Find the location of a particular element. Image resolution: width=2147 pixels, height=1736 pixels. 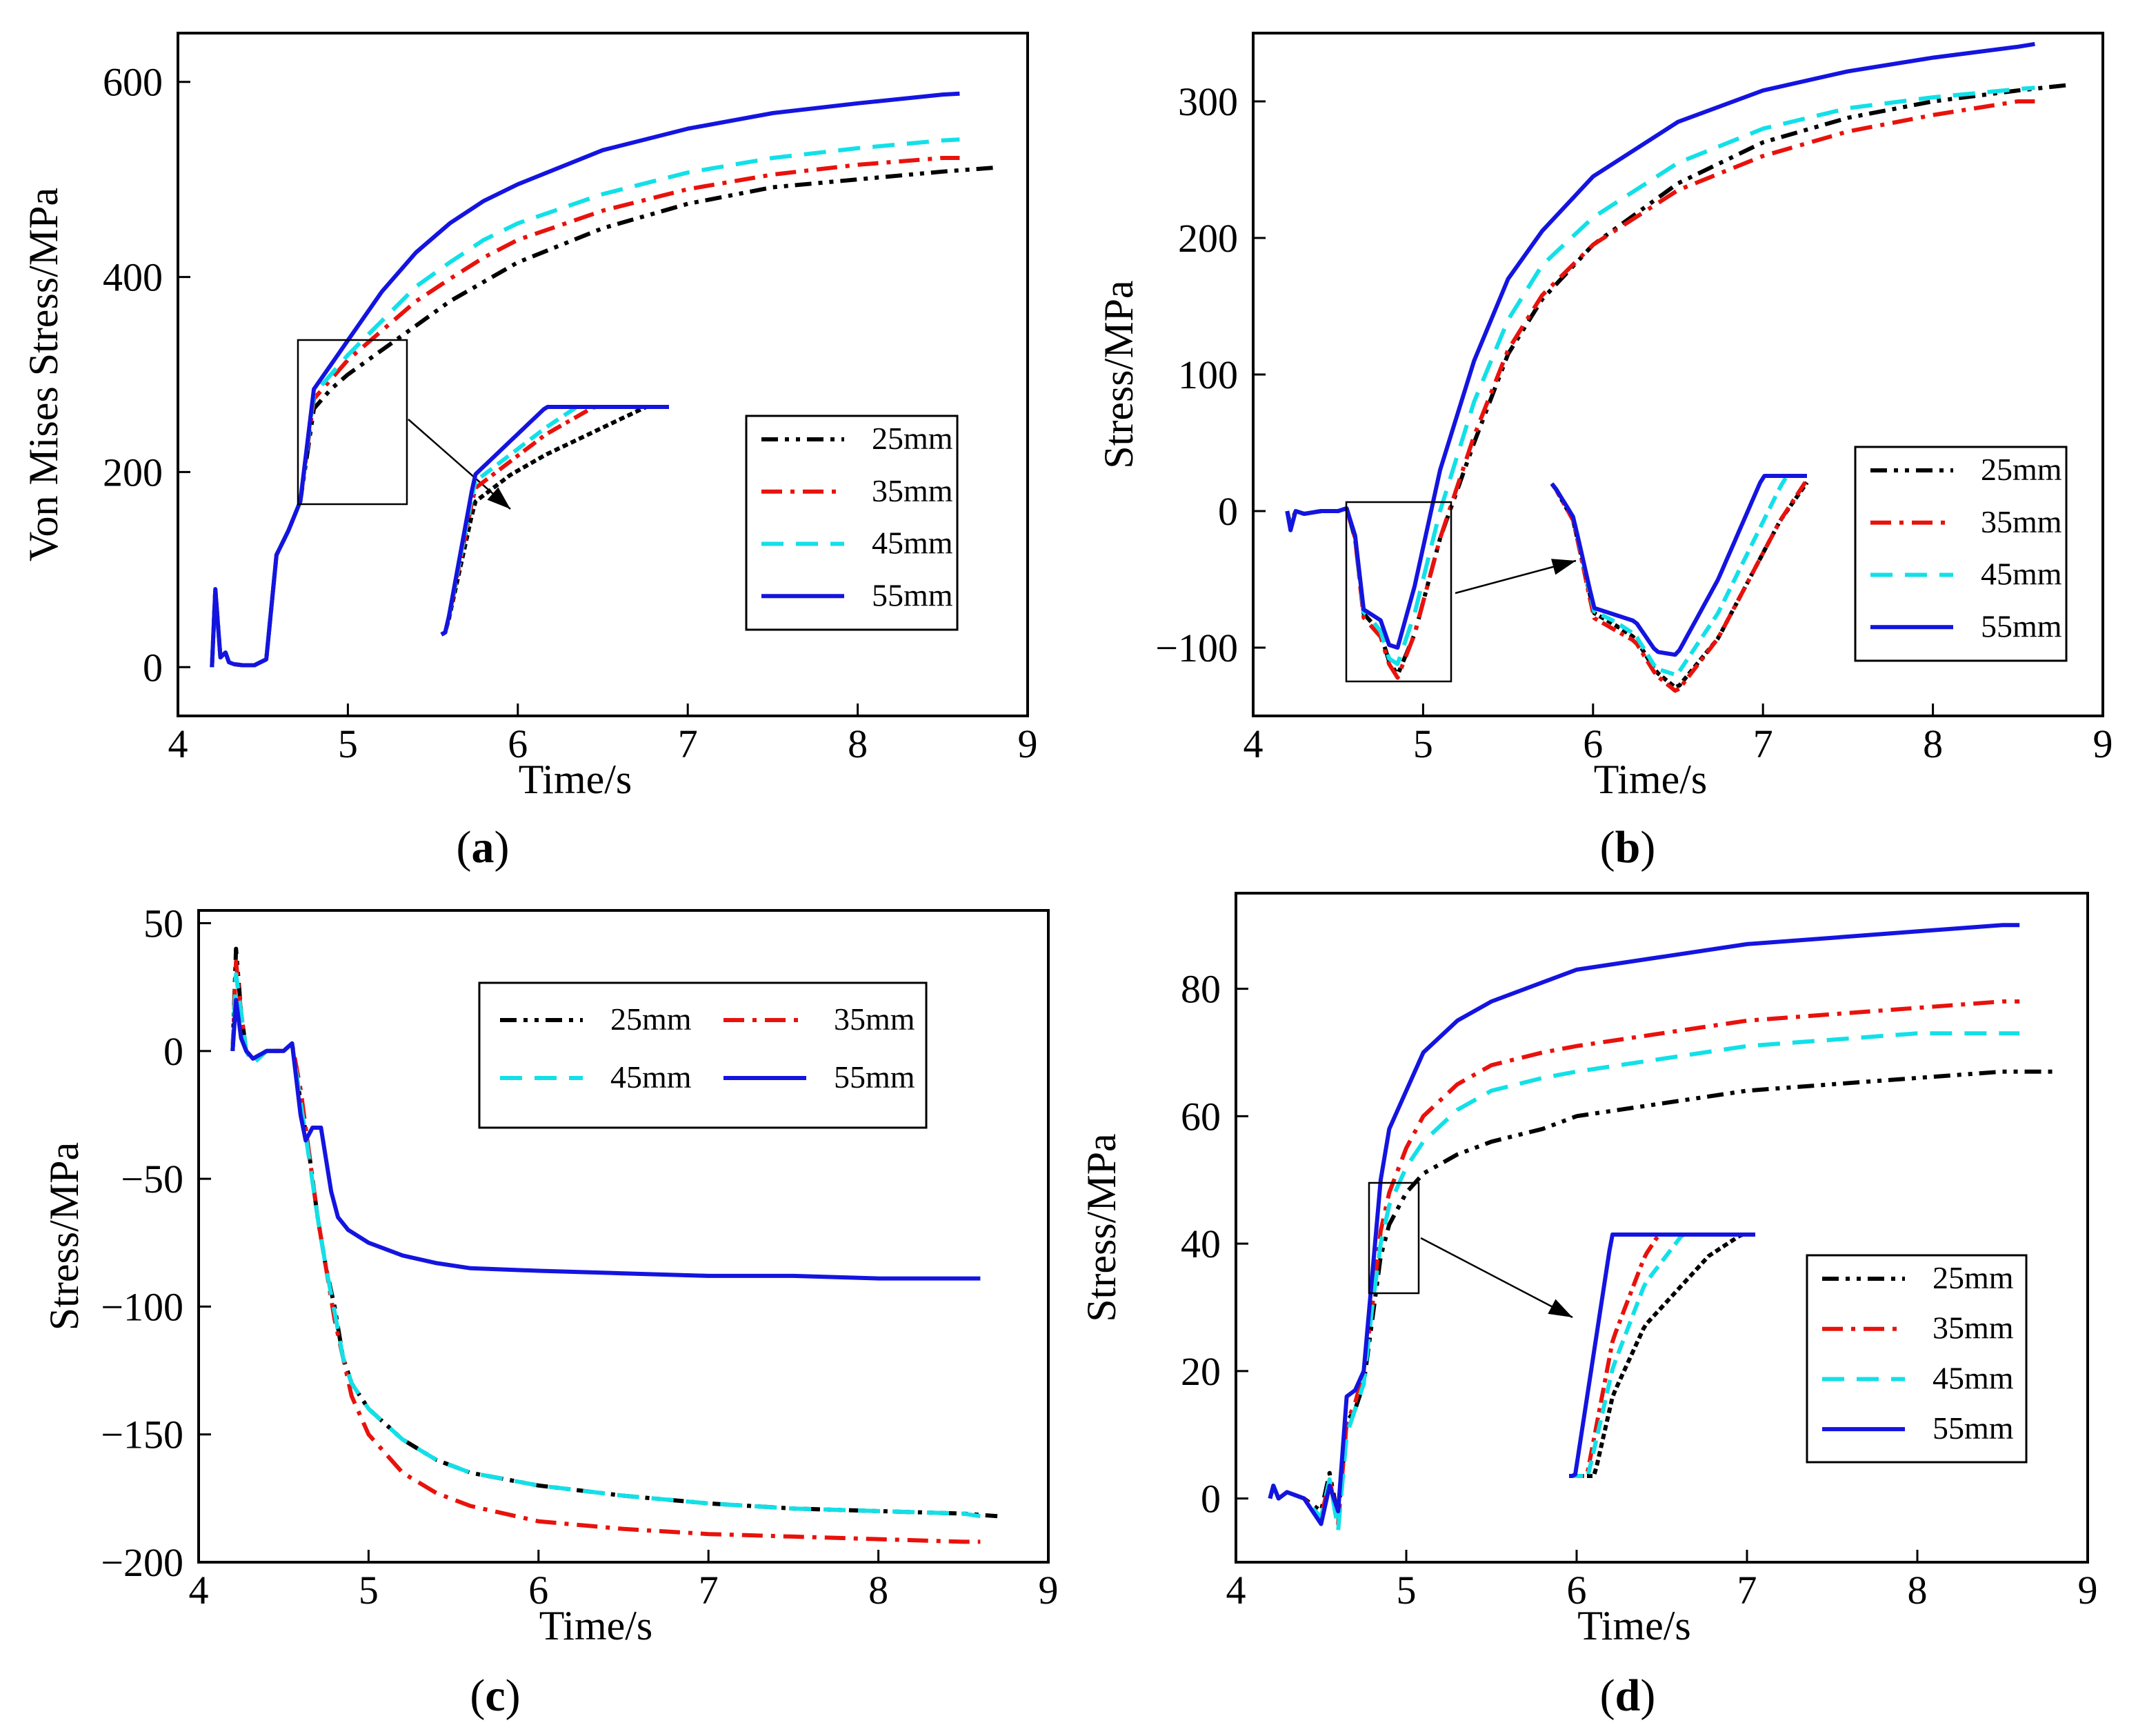

legend-frame is located at coordinates (703, 1055).